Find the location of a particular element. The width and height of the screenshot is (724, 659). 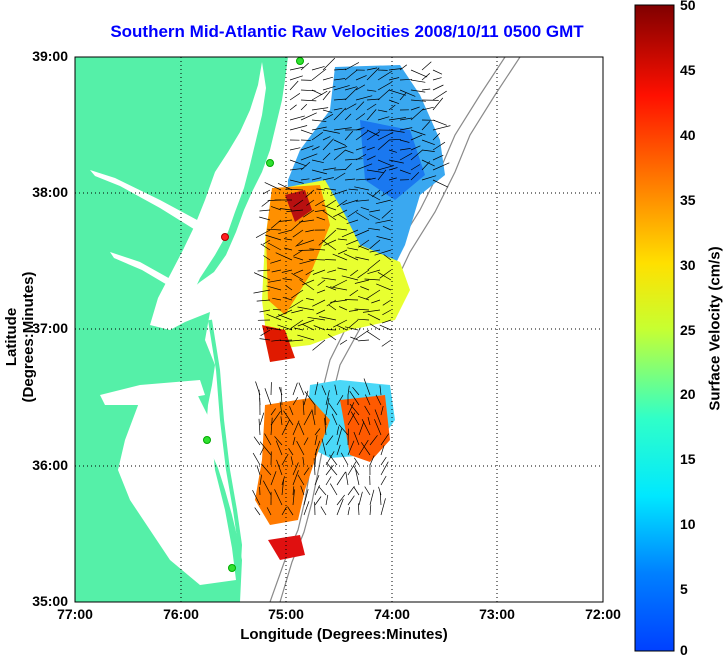

velocity-field-hatteras-east is located at coordinates (365, 428).